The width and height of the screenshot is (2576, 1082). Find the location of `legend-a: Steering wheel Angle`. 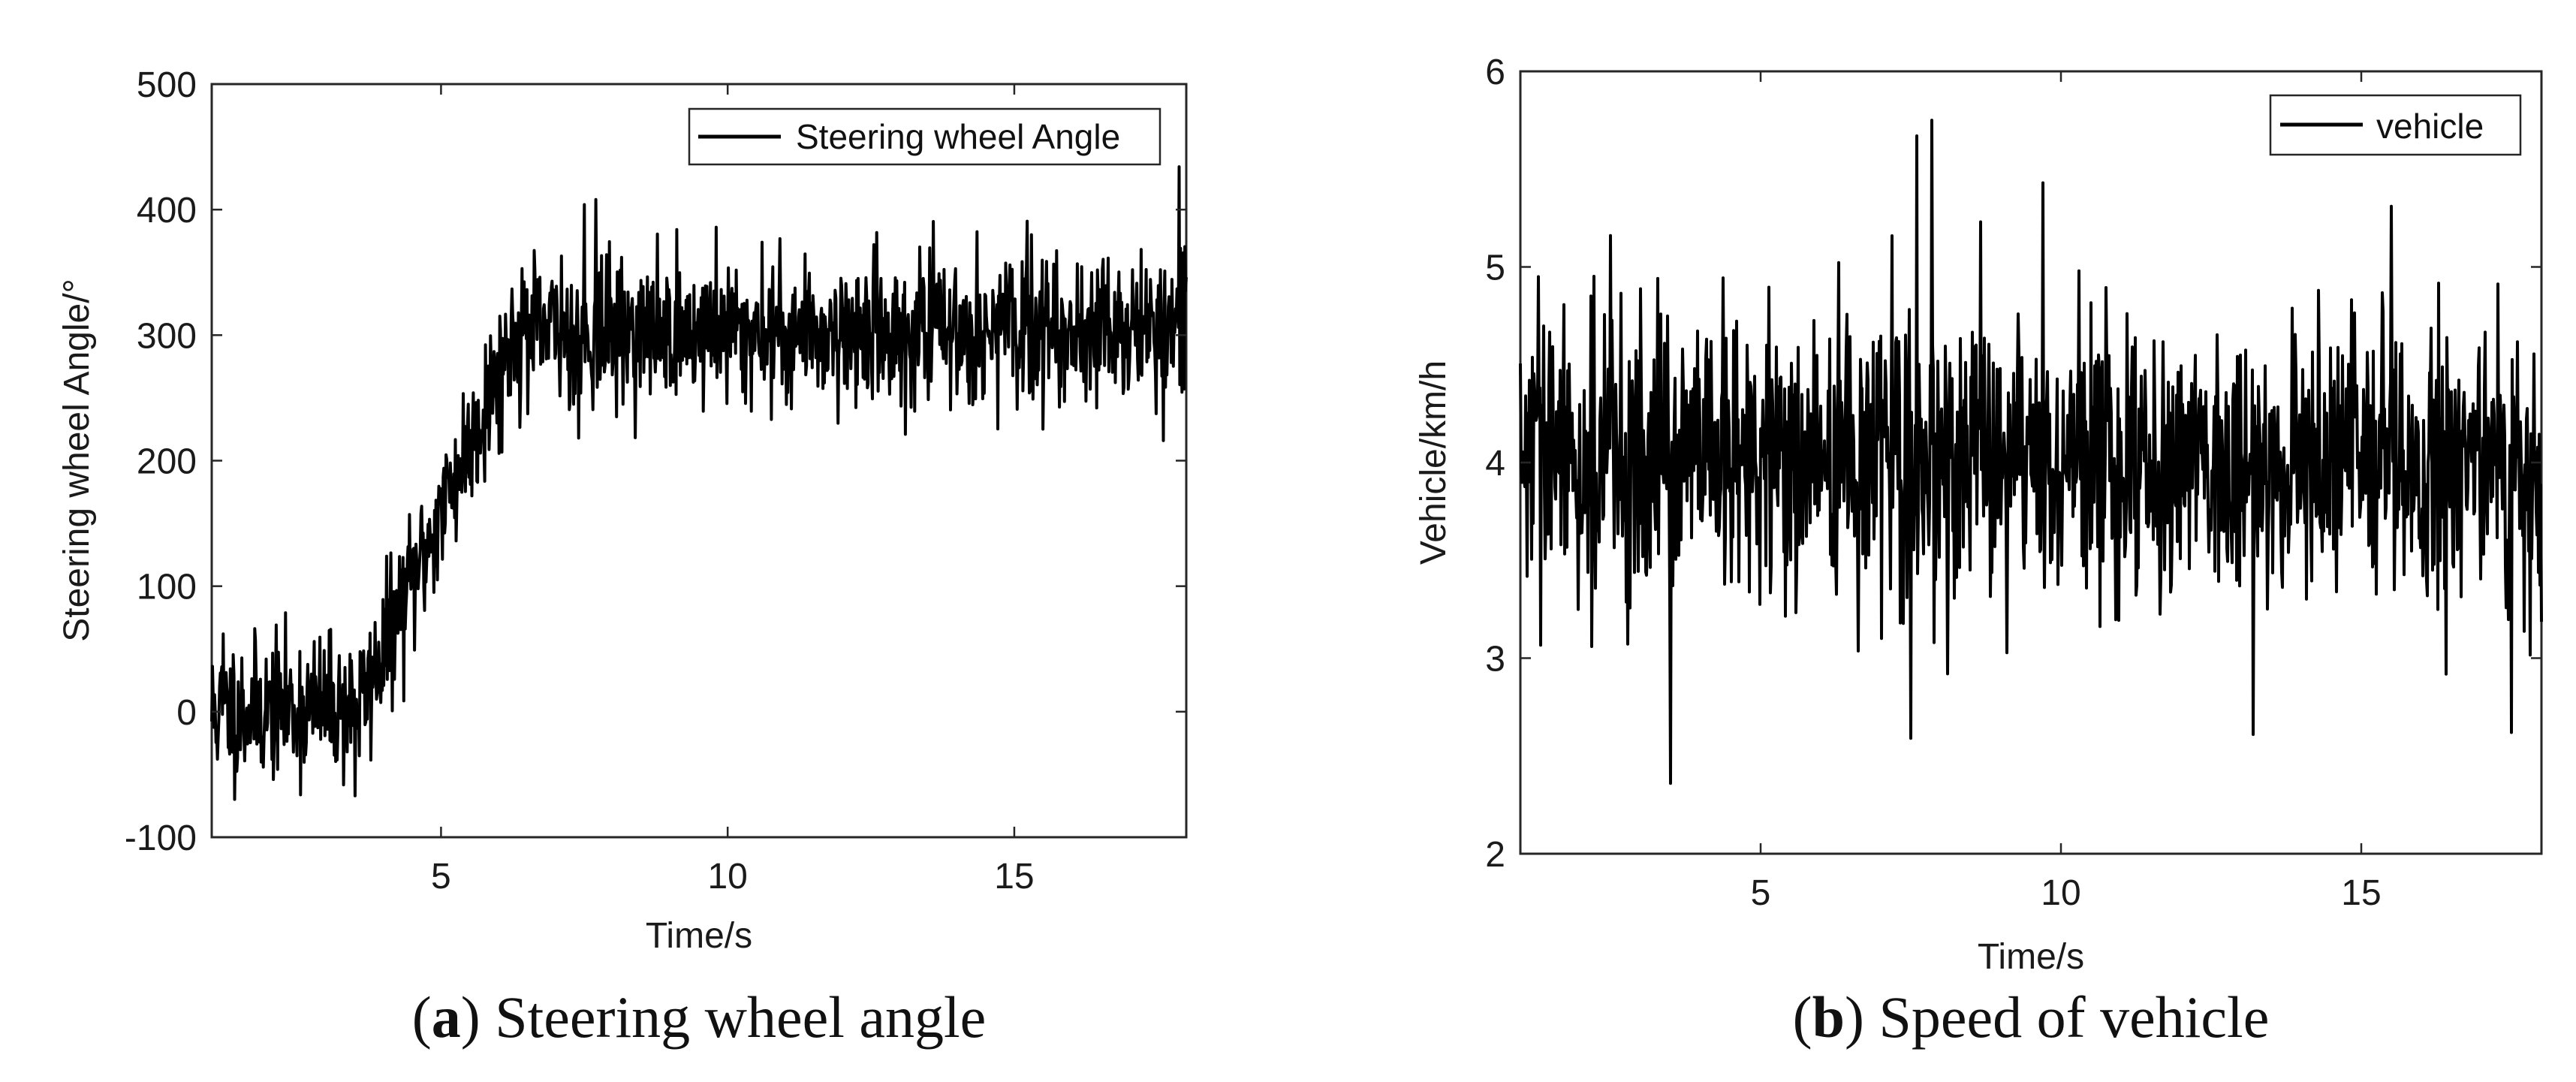

legend-a: Steering wheel Angle is located at coordinates (924, 136).